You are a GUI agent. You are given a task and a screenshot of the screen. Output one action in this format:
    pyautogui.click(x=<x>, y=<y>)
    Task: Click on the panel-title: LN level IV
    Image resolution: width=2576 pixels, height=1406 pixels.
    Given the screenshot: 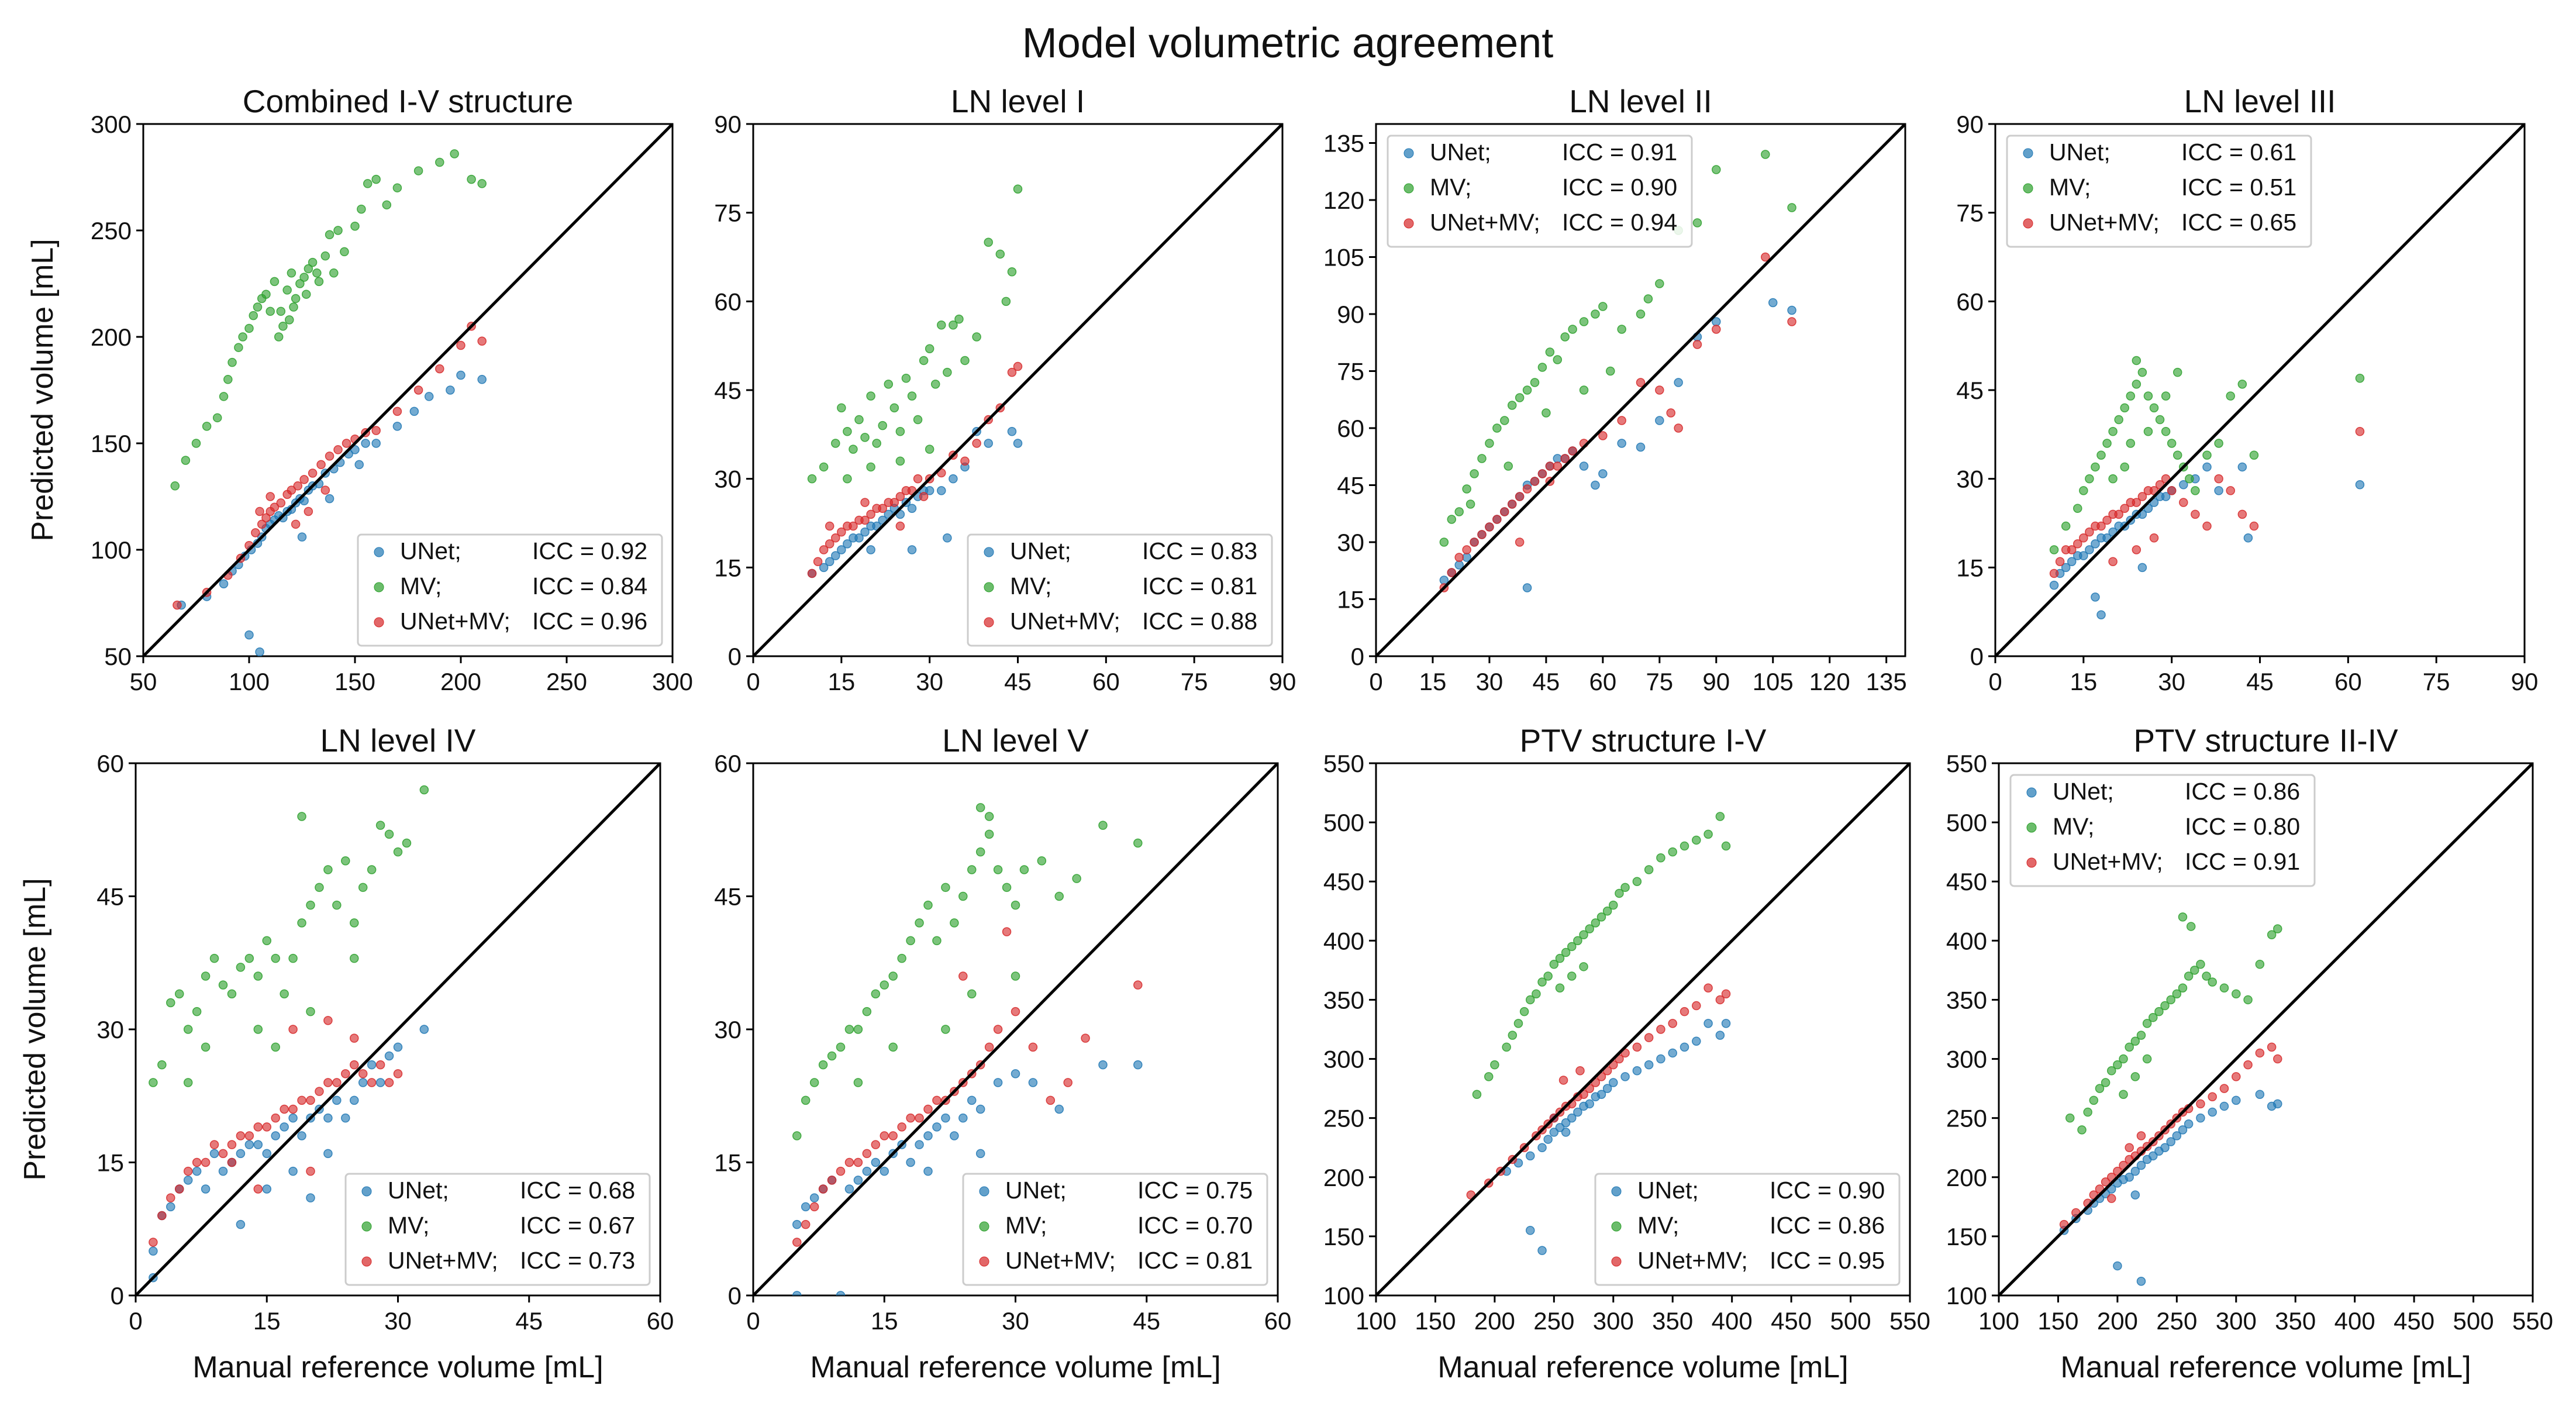 What is the action you would take?
    pyautogui.click(x=398, y=740)
    